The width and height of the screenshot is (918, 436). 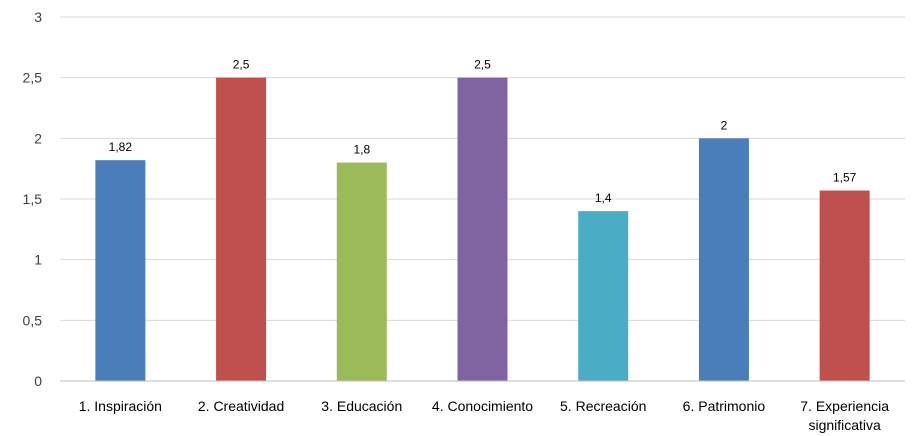 What do you see at coordinates (38, 17) in the screenshot?
I see `y-tick-label: 3` at bounding box center [38, 17].